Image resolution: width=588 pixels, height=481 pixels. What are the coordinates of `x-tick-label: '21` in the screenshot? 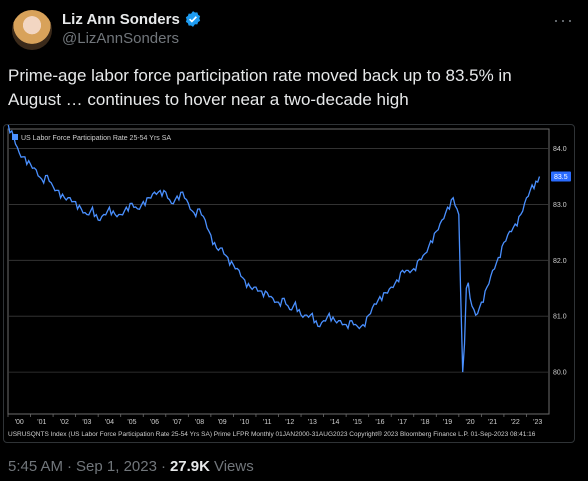 It's located at (492, 422).